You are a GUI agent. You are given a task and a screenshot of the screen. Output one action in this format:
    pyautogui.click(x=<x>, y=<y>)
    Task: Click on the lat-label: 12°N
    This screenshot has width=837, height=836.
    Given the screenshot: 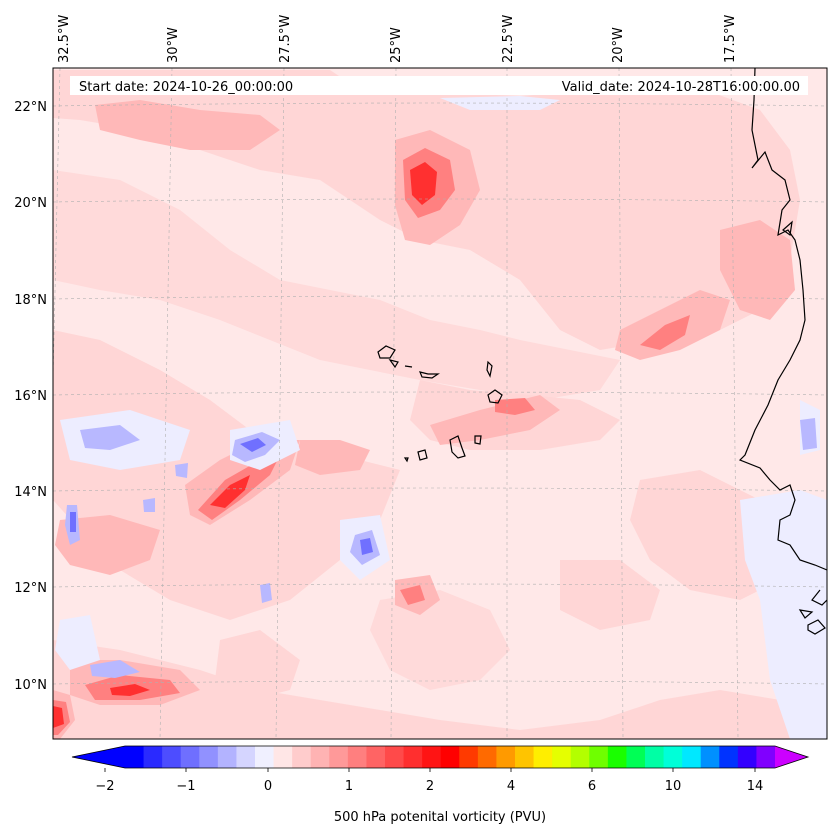 What is the action you would take?
    pyautogui.click(x=30, y=588)
    